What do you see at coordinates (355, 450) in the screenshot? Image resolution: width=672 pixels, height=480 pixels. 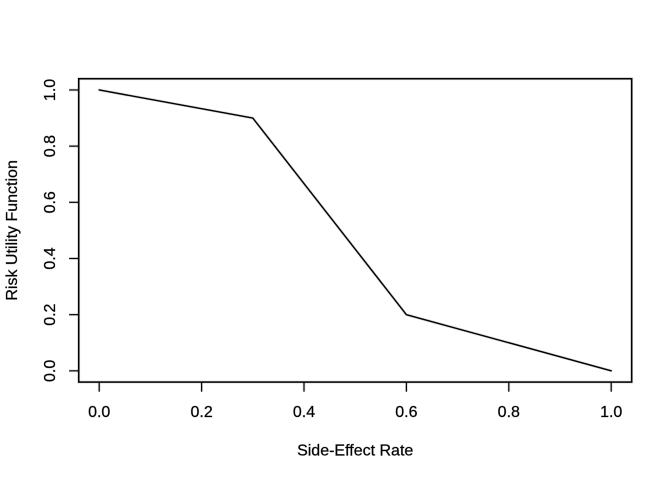 I see `svg-text: Side-Effect Rate` at bounding box center [355, 450].